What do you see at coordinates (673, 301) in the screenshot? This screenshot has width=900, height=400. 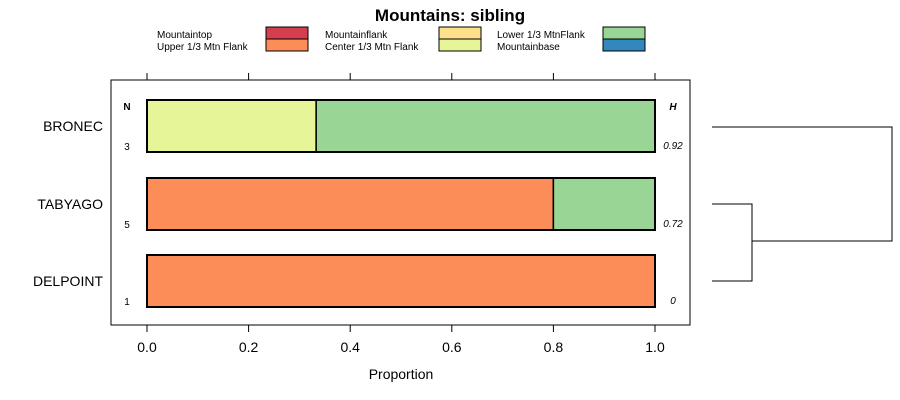 I see `h-value: 0` at bounding box center [673, 301].